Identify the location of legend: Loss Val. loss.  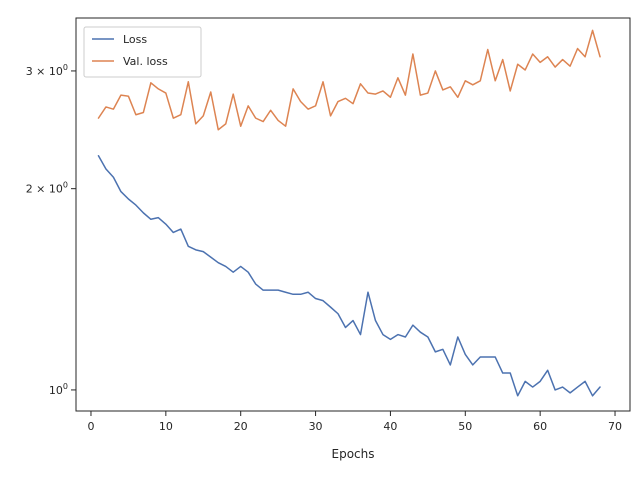
(142, 52).